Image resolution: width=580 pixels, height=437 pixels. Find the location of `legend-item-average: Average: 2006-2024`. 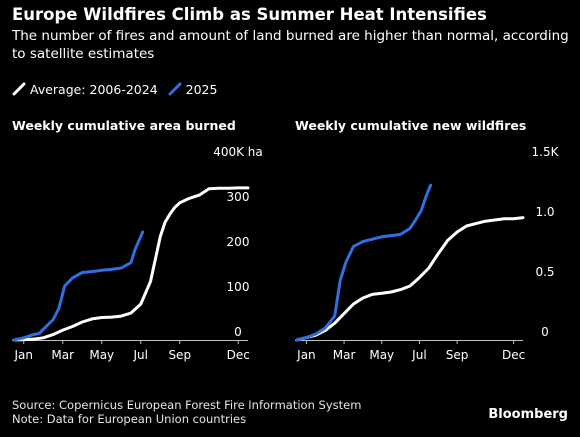

legend-item-average: Average: 2006-2024 is located at coordinates (85, 89).